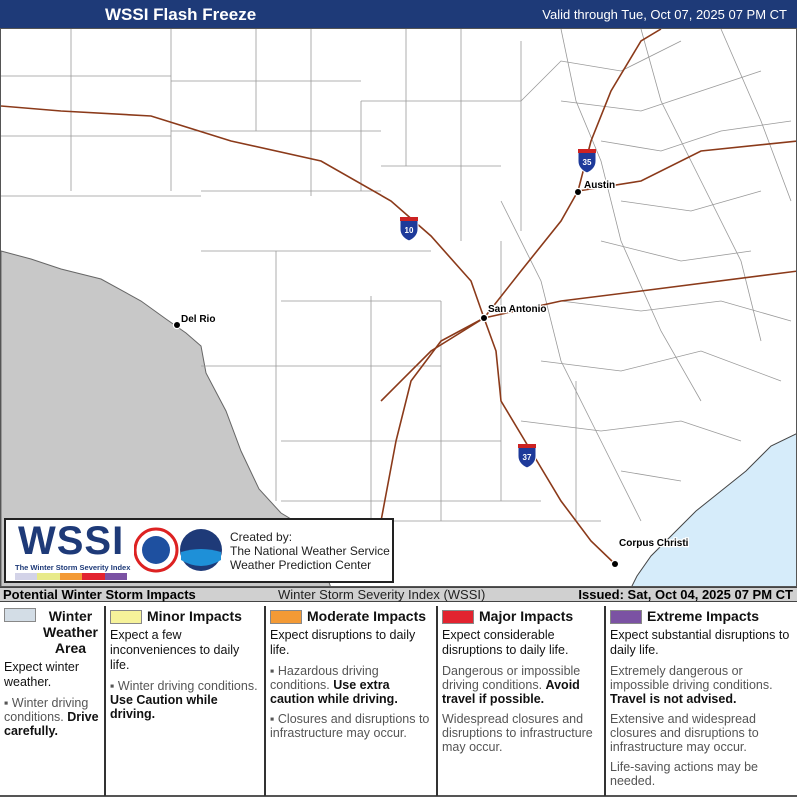 The height and width of the screenshot is (797, 797). Describe the element at coordinates (703, 616) in the screenshot. I see `legend-title: Extreme Impacts` at that location.